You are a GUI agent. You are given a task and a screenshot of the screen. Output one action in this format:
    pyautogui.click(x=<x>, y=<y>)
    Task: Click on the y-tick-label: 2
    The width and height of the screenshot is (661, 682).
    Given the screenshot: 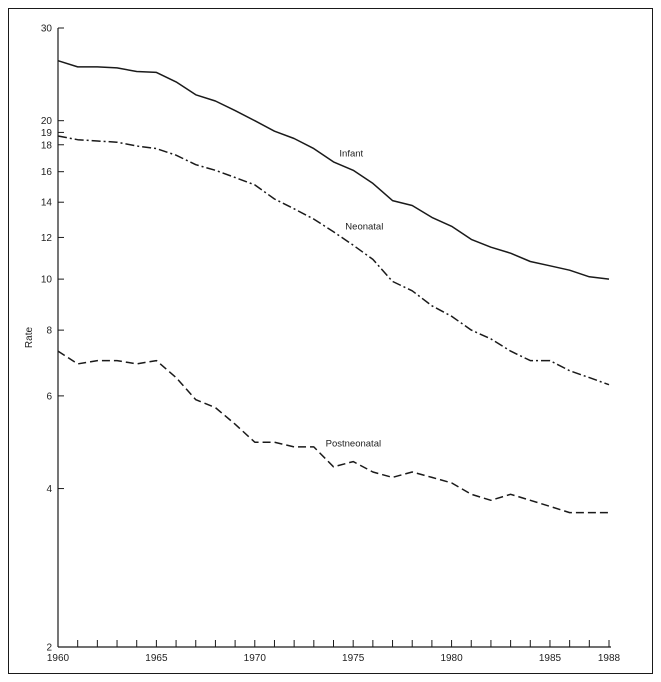 What is the action you would take?
    pyautogui.click(x=49, y=648)
    